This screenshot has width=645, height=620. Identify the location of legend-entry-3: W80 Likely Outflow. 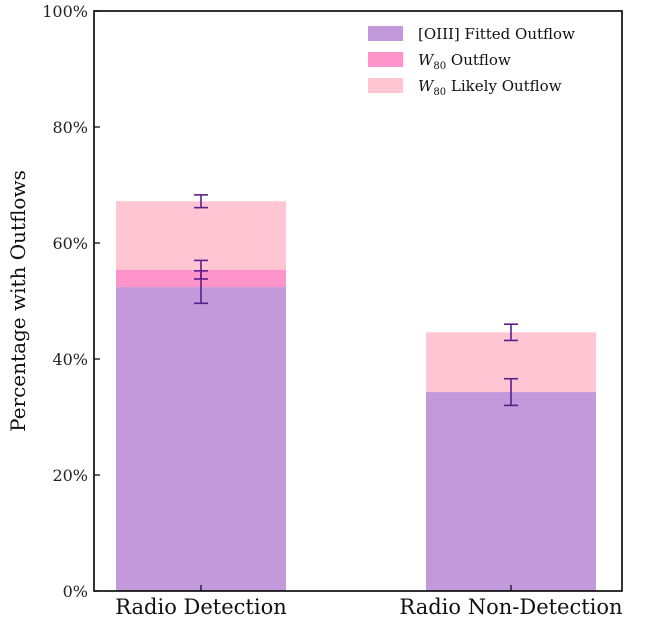
(465, 87).